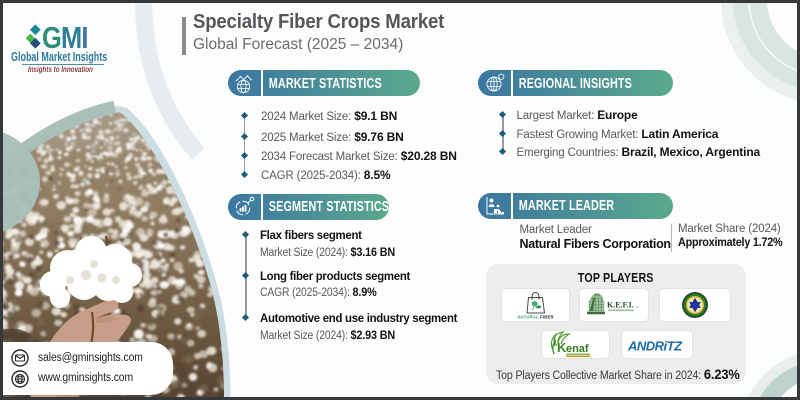 This screenshot has height=400, width=800. Describe the element at coordinates (535, 317) in the screenshot. I see `svg-text: NATURAL FIBER` at that location.